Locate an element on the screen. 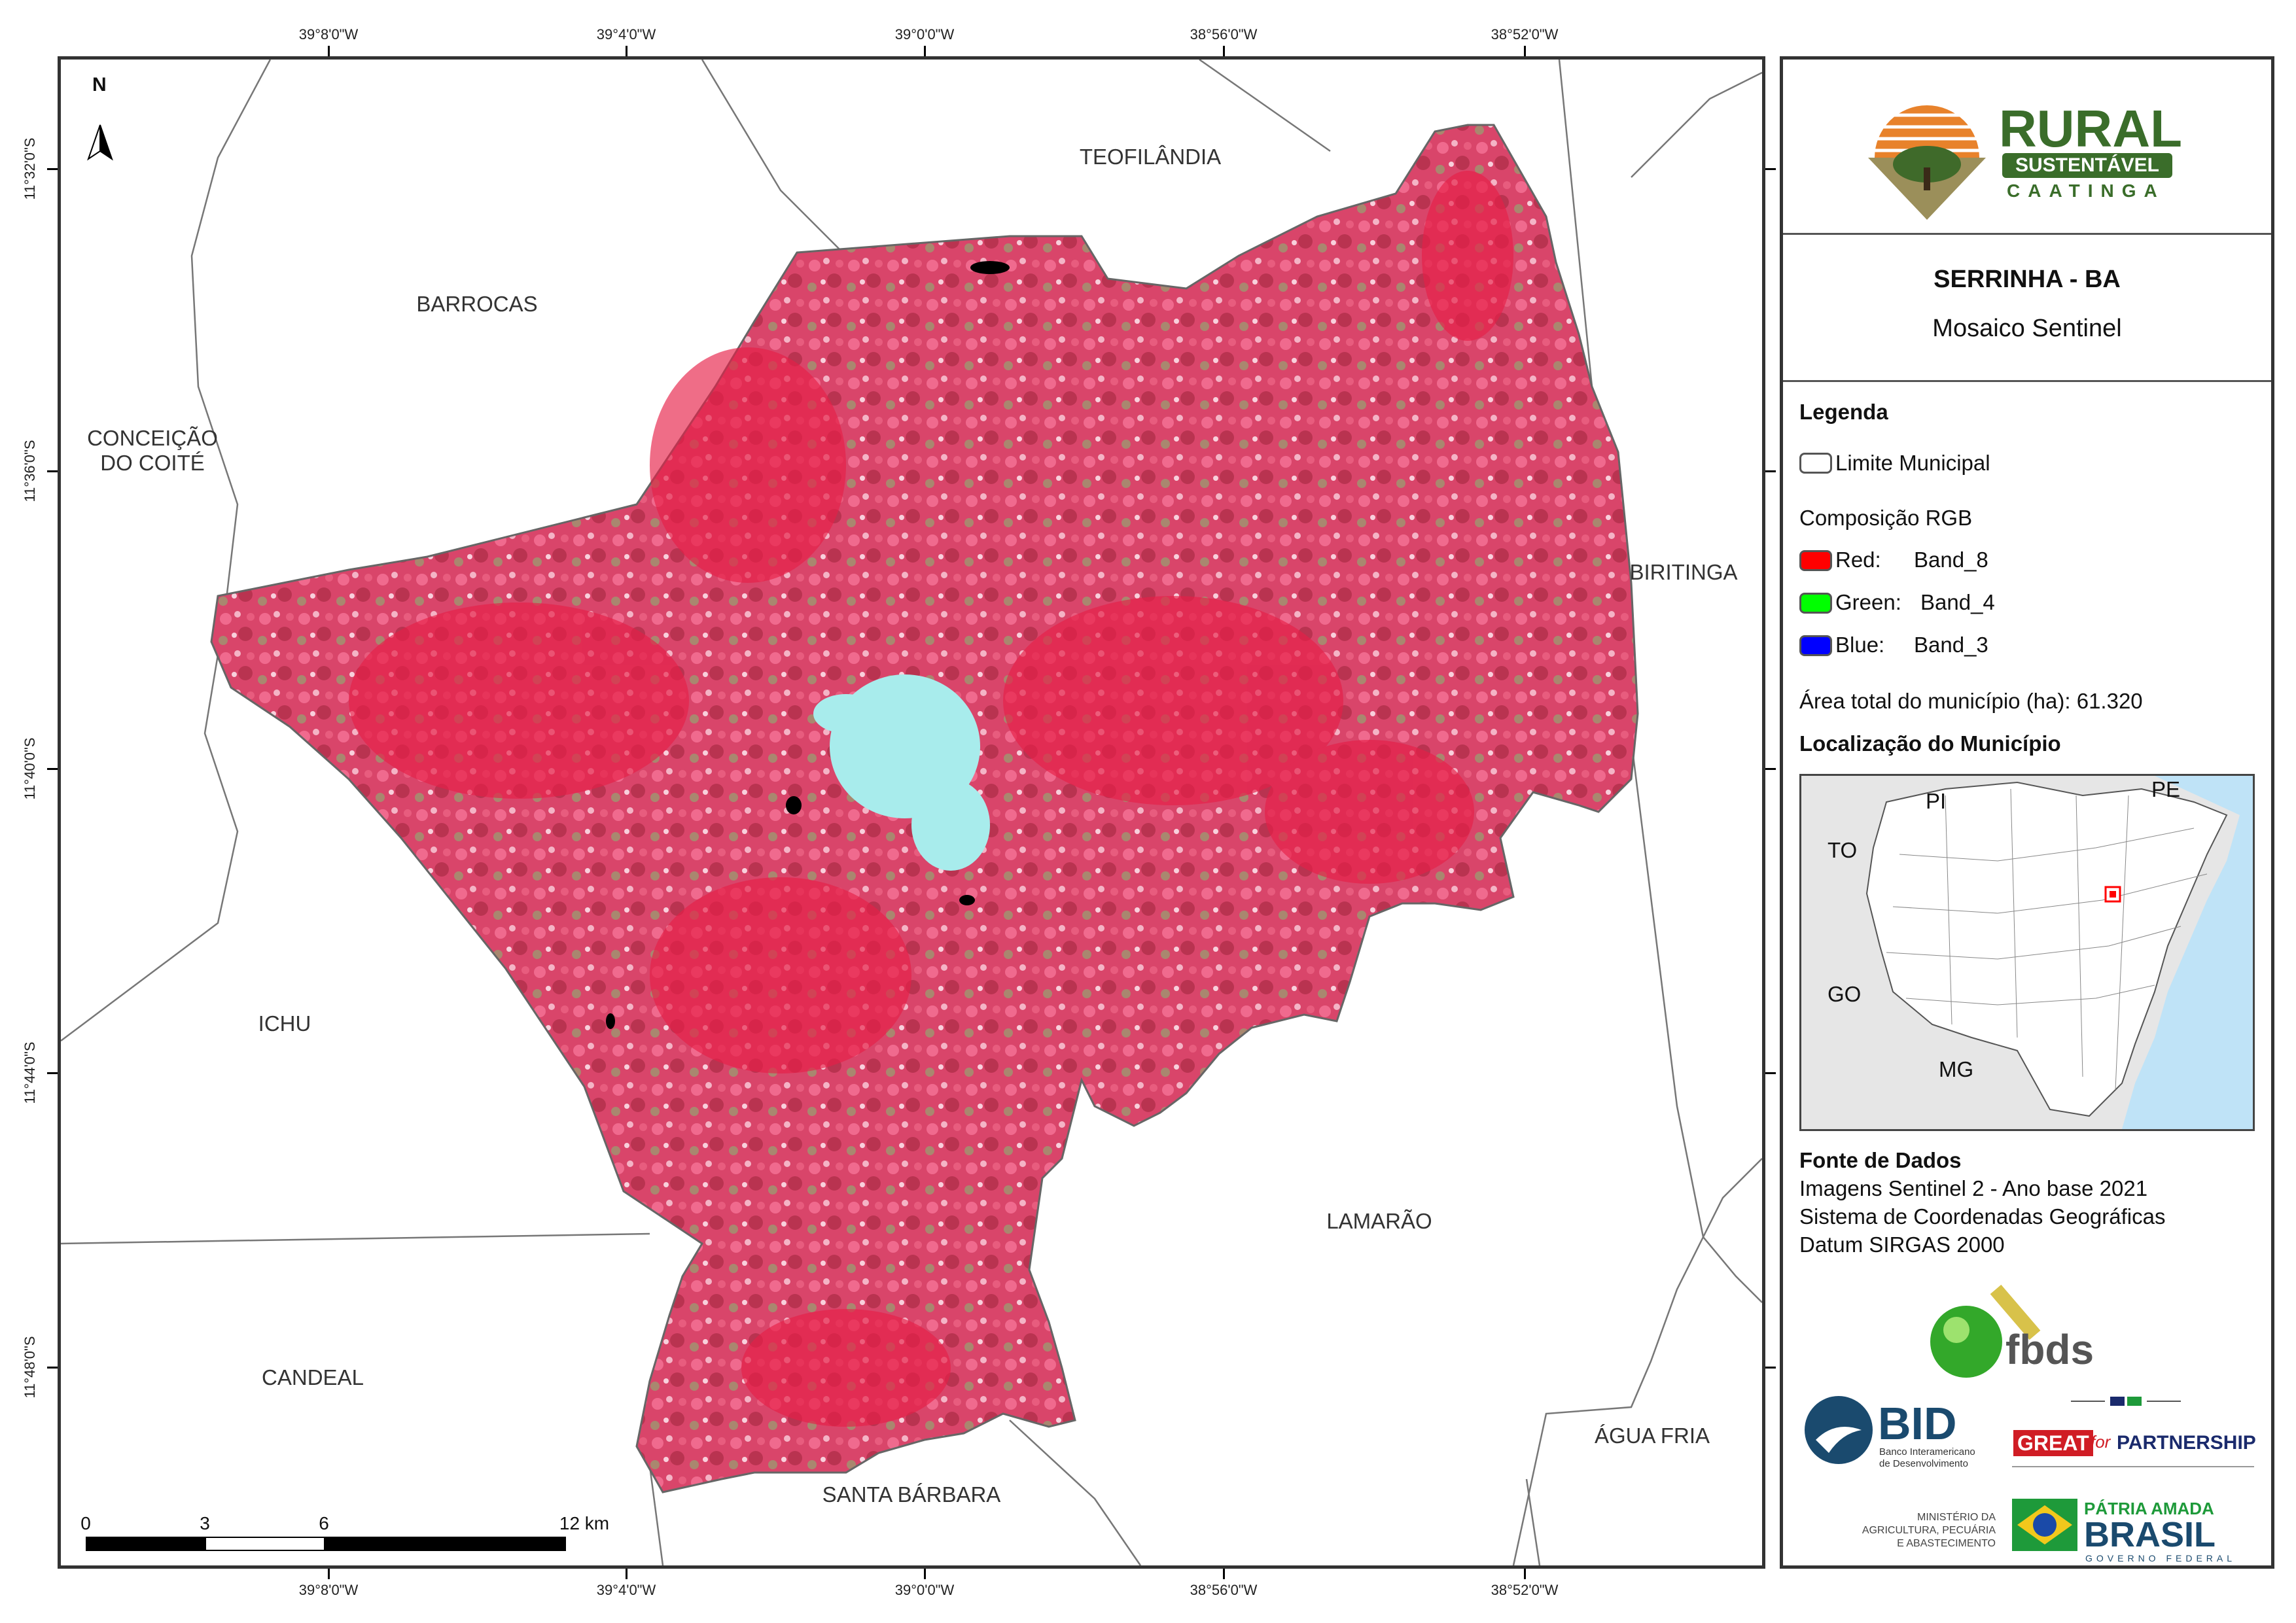 The image size is (2296, 1623). red-swatch is located at coordinates (1816, 560).